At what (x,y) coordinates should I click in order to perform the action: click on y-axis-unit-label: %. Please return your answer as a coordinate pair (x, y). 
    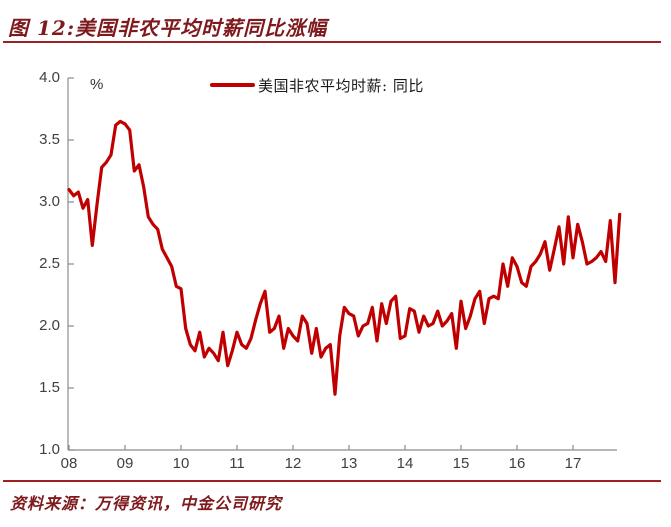
    Looking at the image, I should click on (97, 84).